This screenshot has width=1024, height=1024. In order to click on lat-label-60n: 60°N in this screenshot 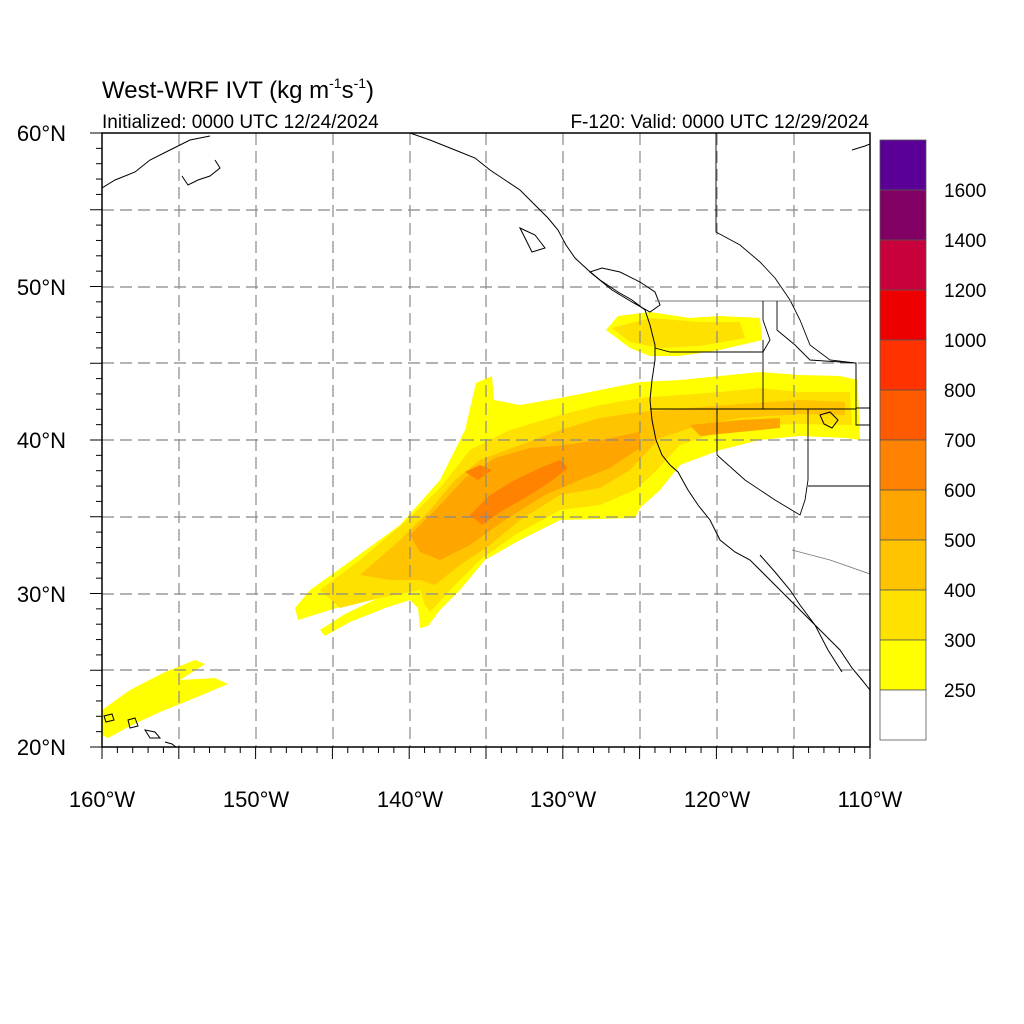, I will do `click(41, 133)`.